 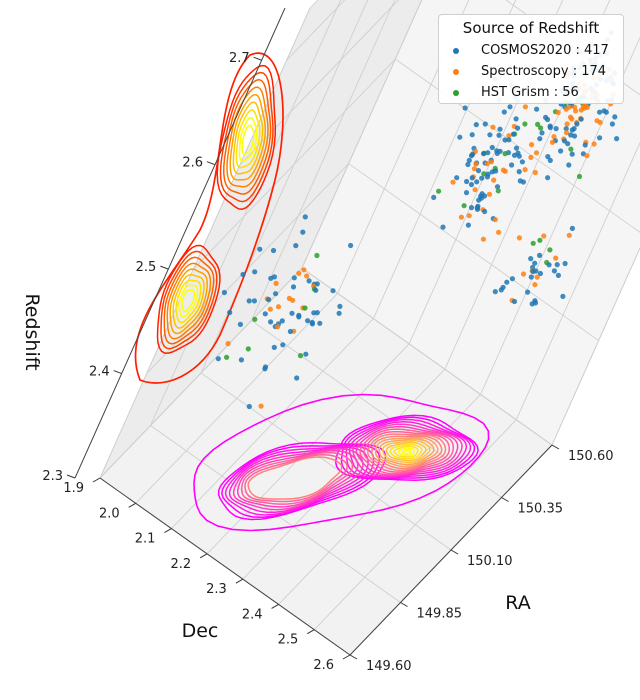 What do you see at coordinates (180, 564) in the screenshot?
I see `dec-tick-label-3: 2.2` at bounding box center [180, 564].